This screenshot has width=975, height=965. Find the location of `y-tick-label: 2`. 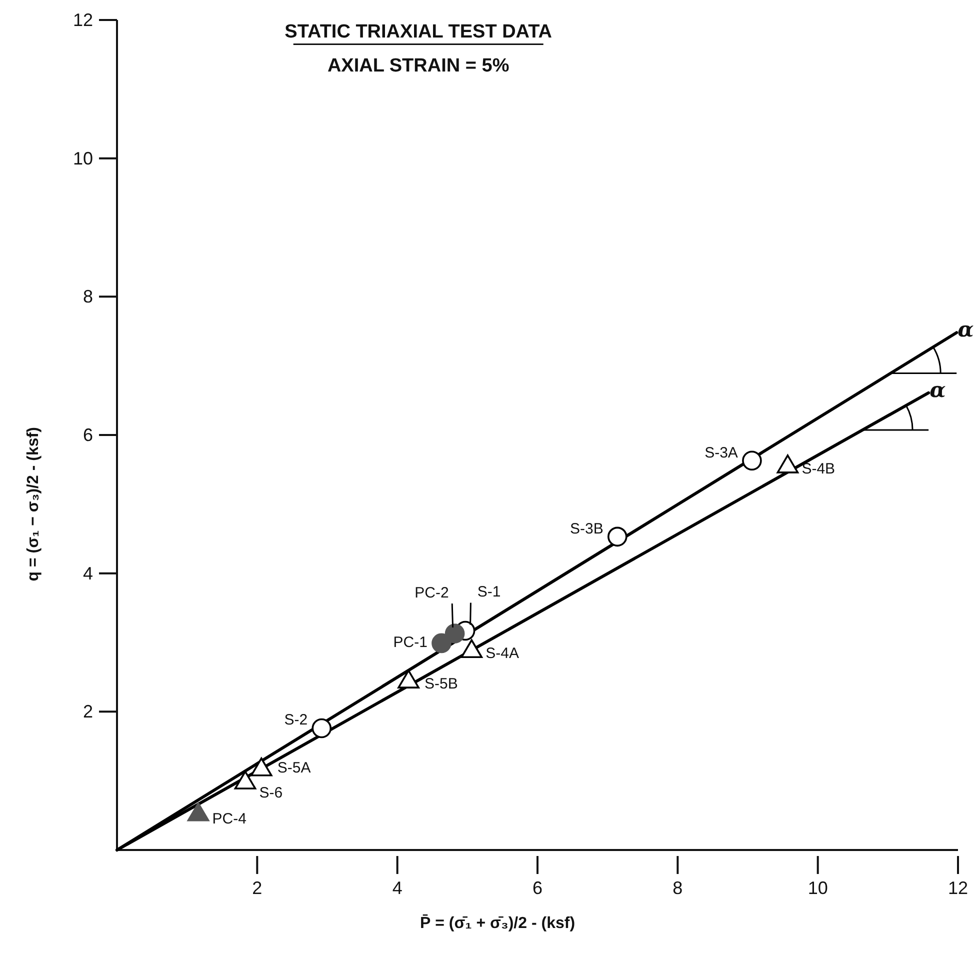

y-tick-label: 2 is located at coordinates (87, 712).